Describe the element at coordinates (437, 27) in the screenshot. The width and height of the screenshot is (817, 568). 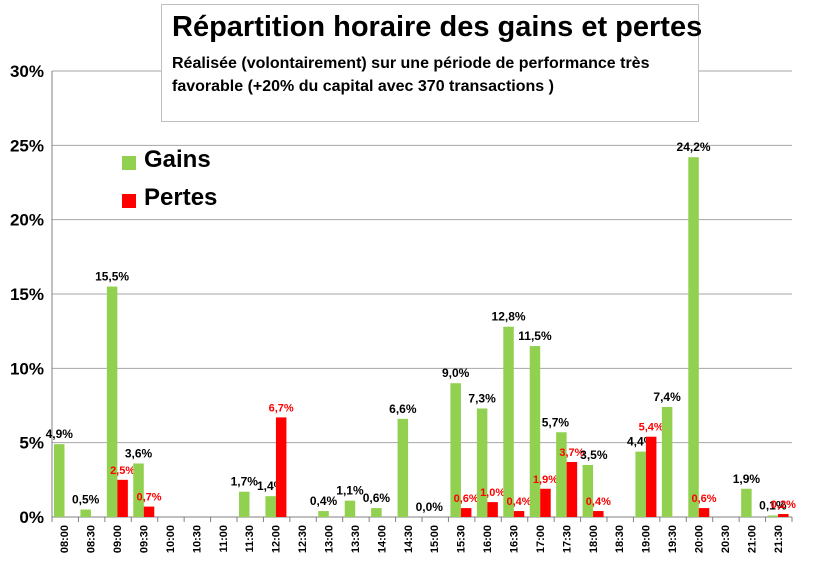
I see `chart-title: Répartition horaire des gains et pertes` at that location.